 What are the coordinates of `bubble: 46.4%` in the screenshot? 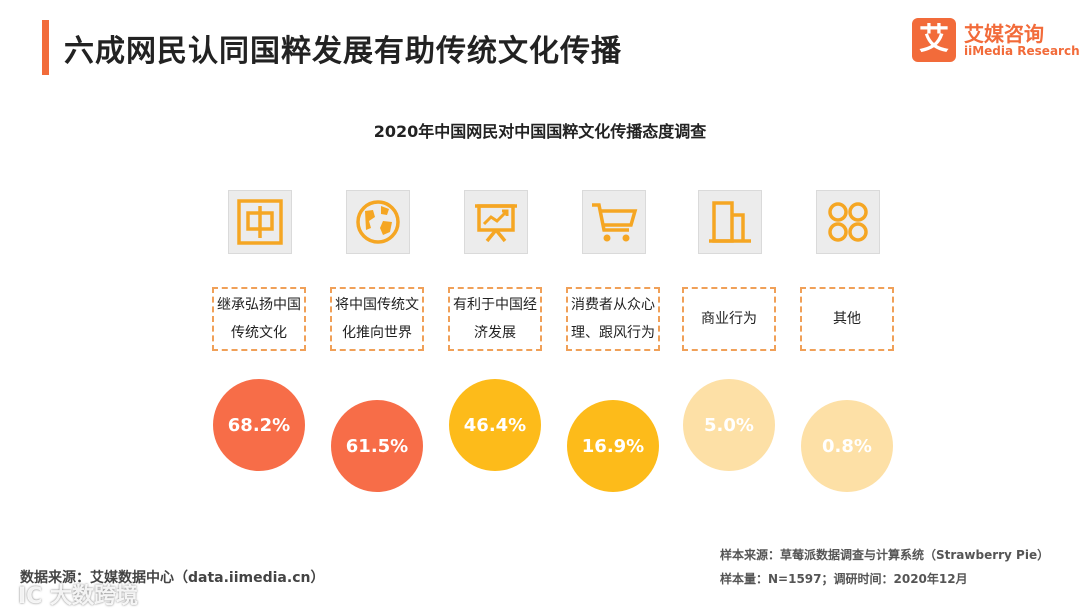 It's located at (495, 425).